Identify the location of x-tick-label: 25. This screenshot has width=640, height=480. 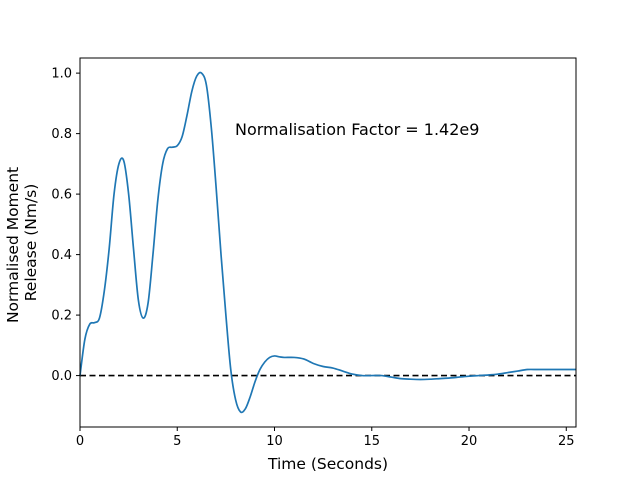
(566, 441).